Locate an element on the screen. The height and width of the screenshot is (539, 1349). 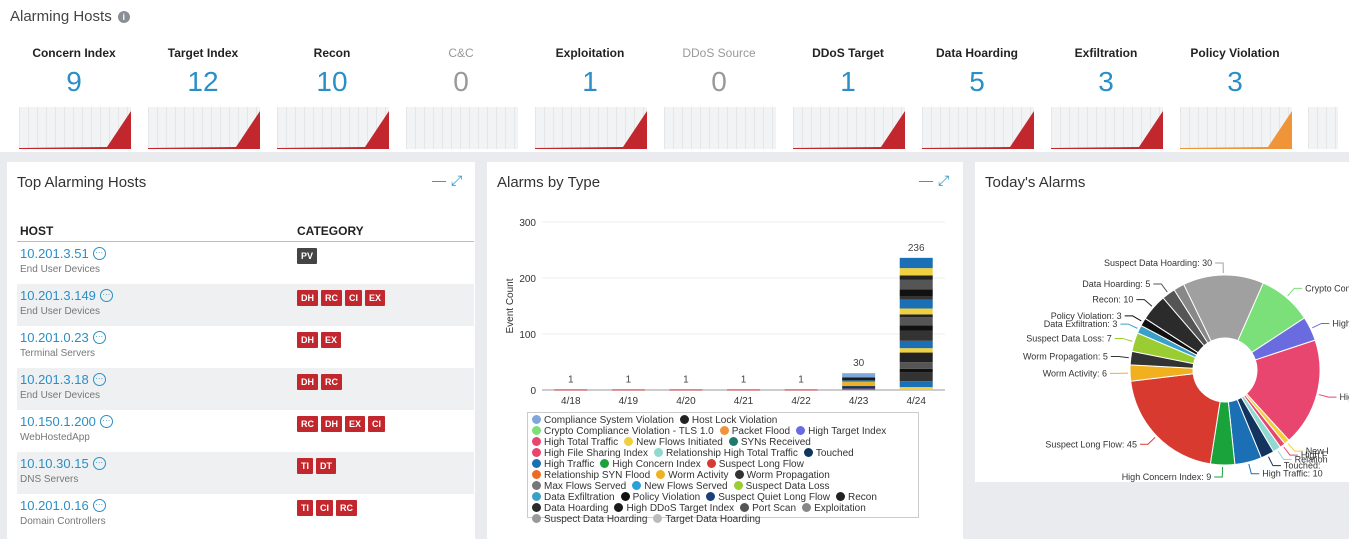
kpi-tile: Exfiltration 3 is located at coordinates (1106, 72).